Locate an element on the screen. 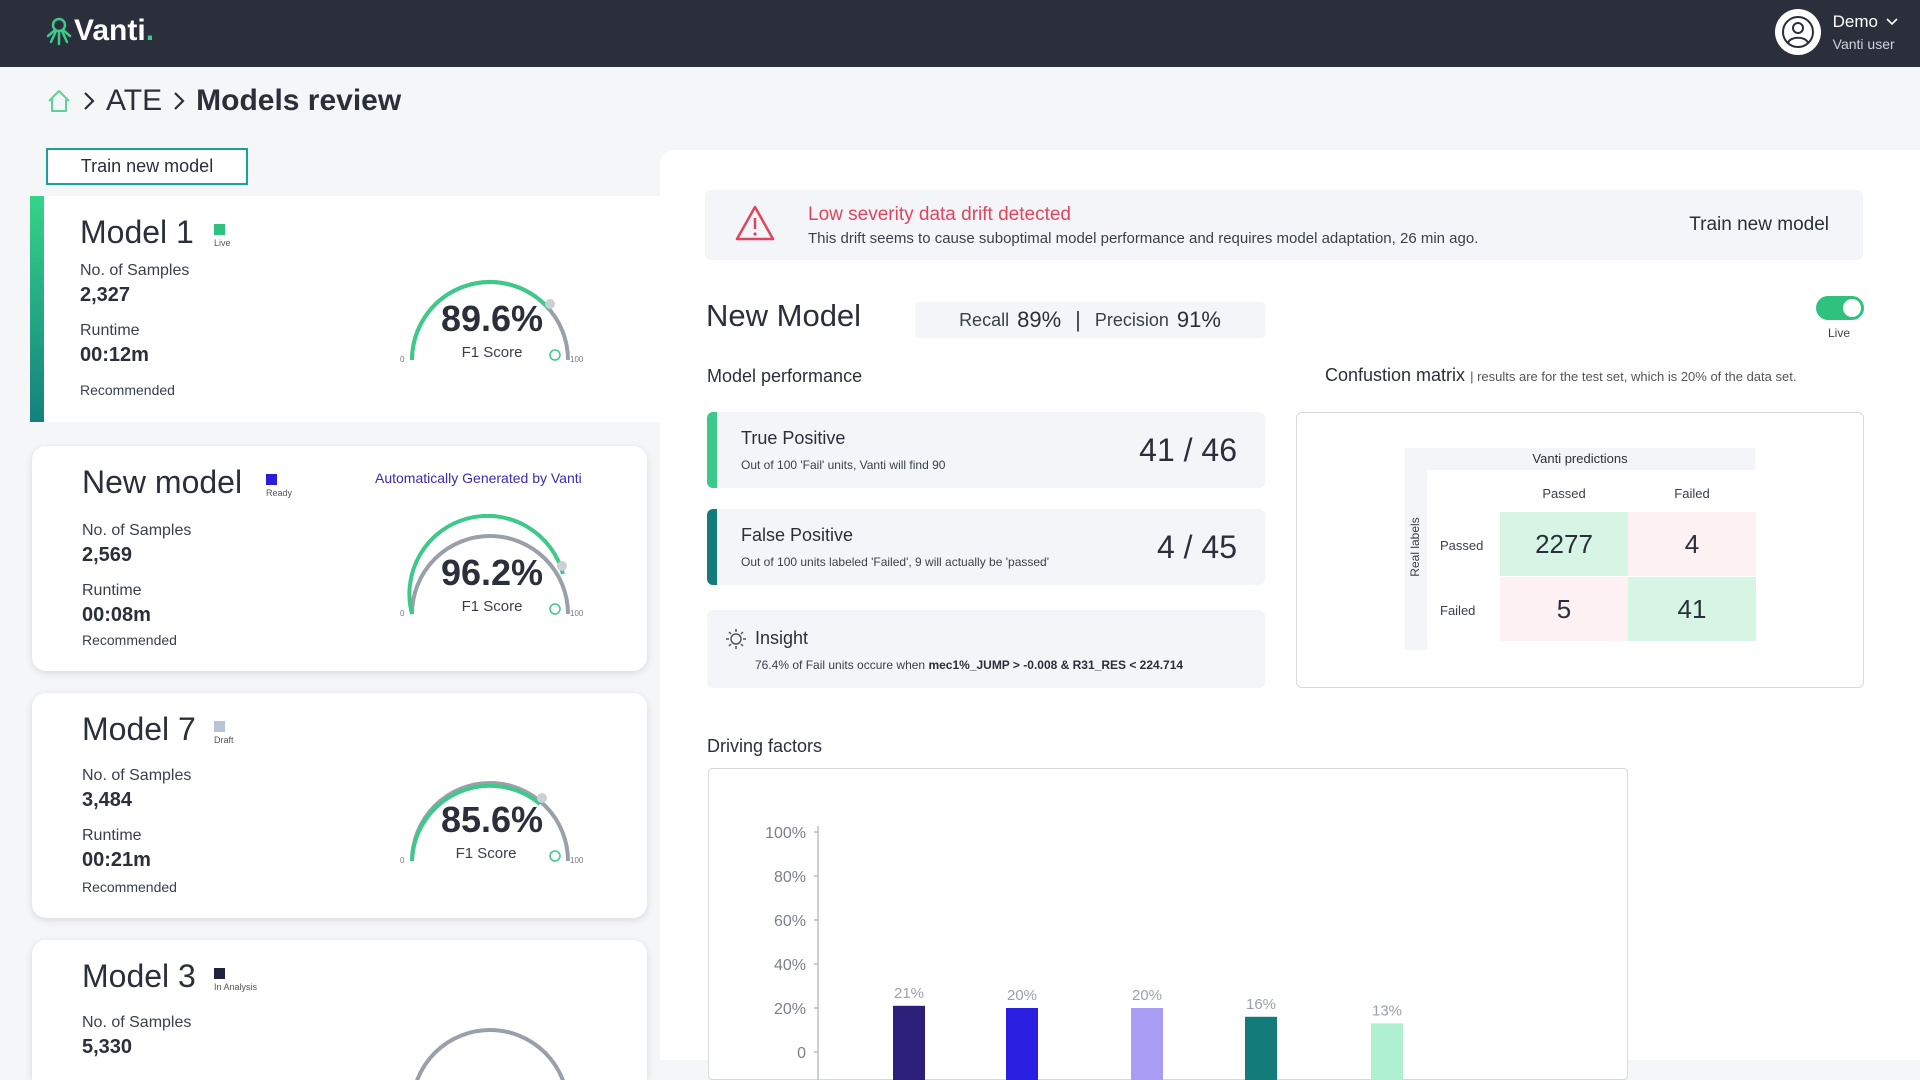  f1-gauge: 0 100 96.2% F1 Score is located at coordinates (490, 573).